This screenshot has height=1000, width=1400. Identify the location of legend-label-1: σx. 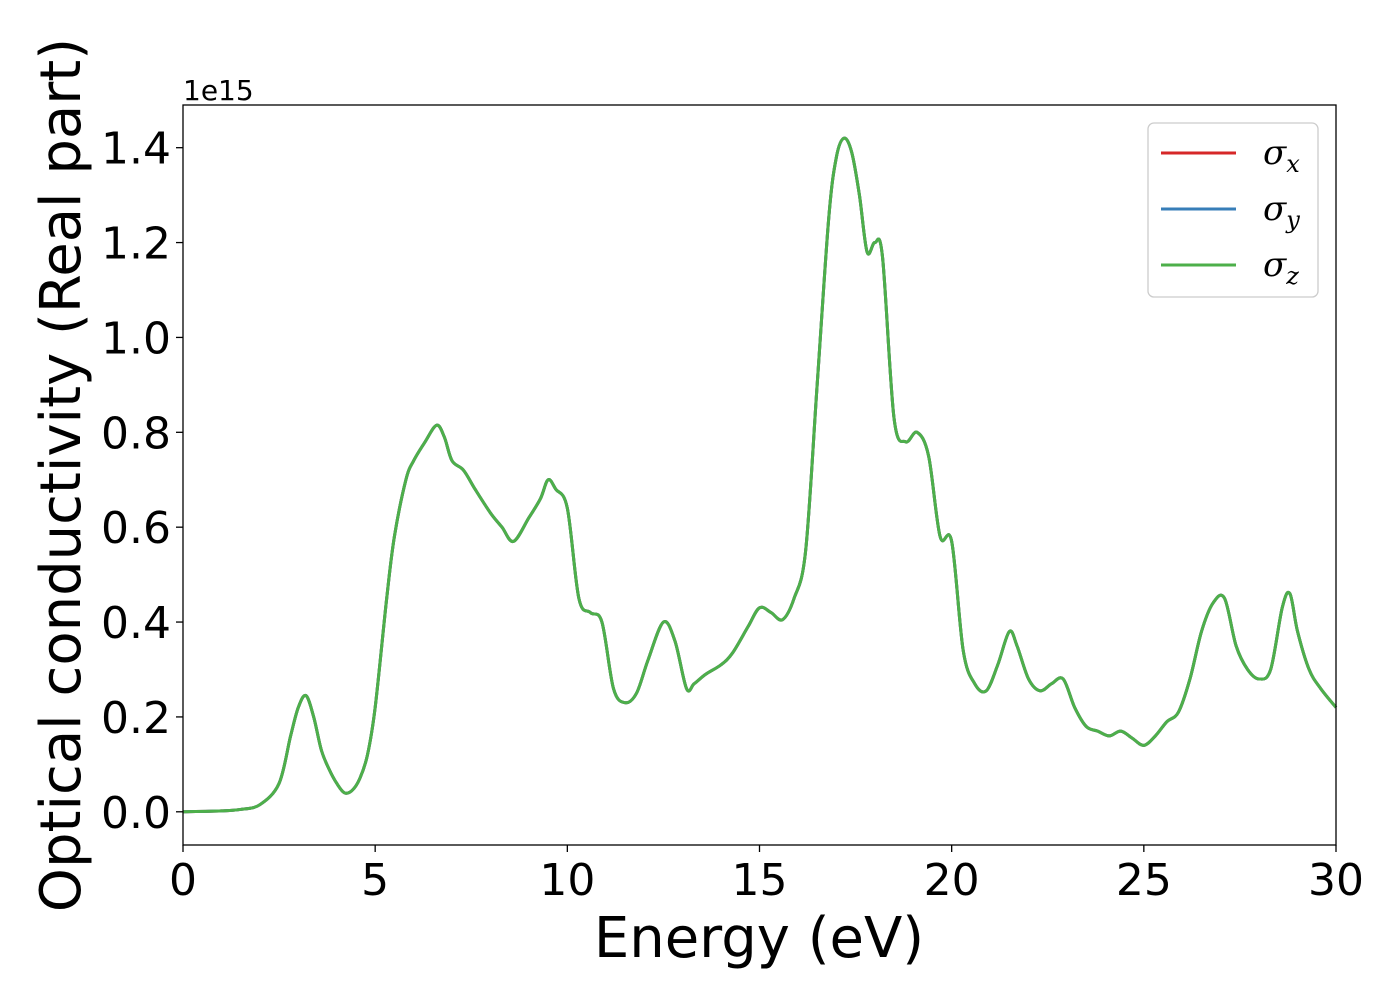
(1281, 155).